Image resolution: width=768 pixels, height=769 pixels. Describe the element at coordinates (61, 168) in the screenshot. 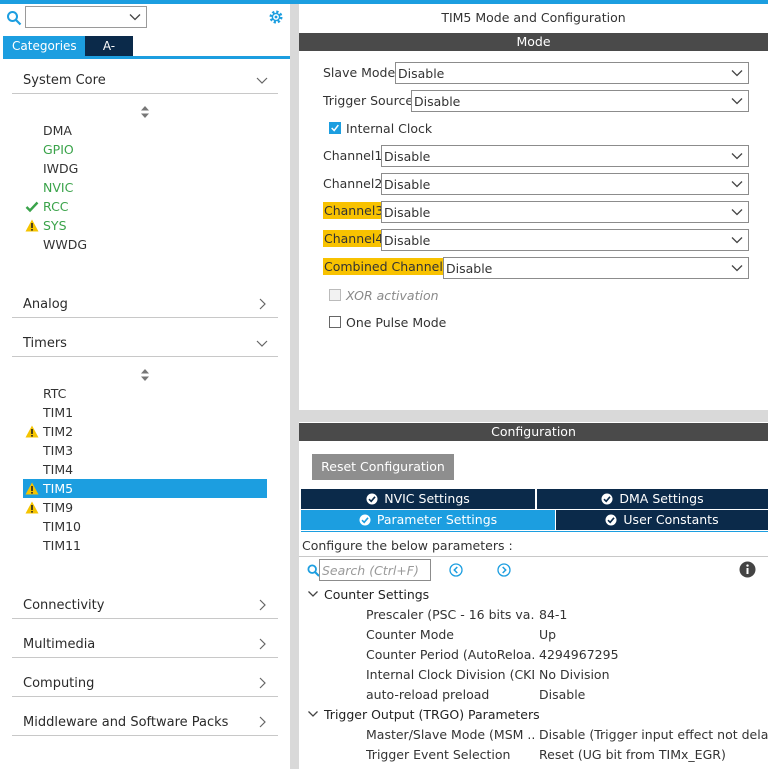

I see `list-item-iwdg: IWDG` at that location.